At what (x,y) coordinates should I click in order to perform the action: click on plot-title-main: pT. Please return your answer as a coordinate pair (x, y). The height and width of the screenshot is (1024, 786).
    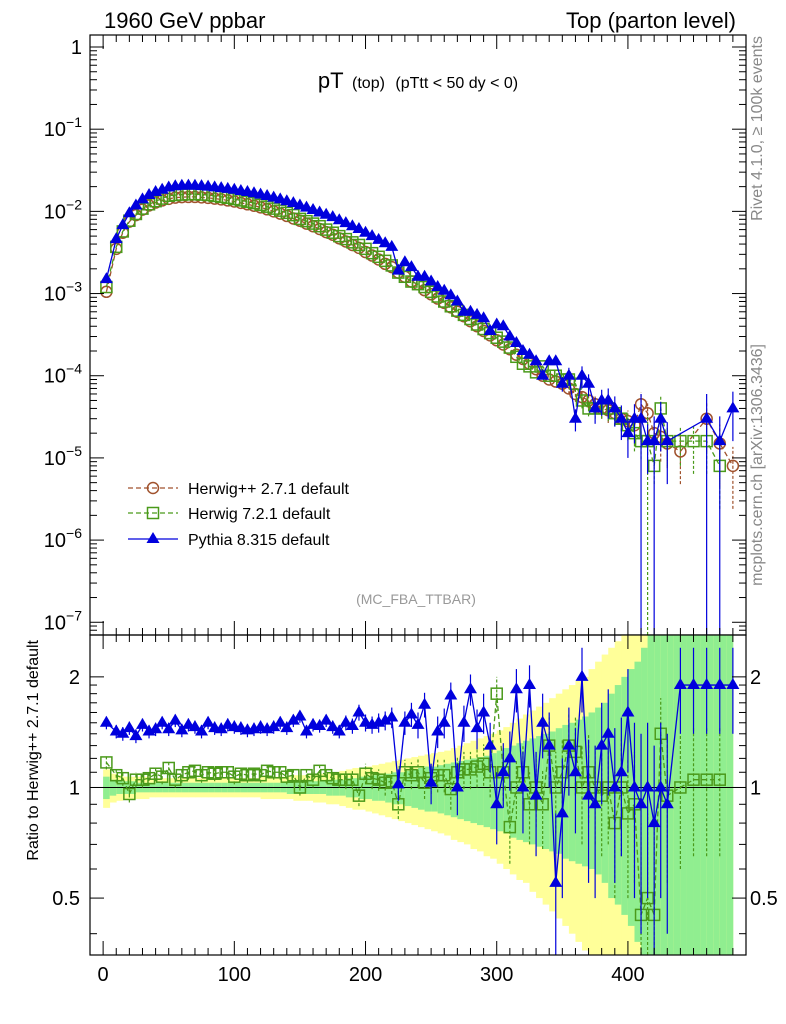
    Looking at the image, I should click on (331, 80).